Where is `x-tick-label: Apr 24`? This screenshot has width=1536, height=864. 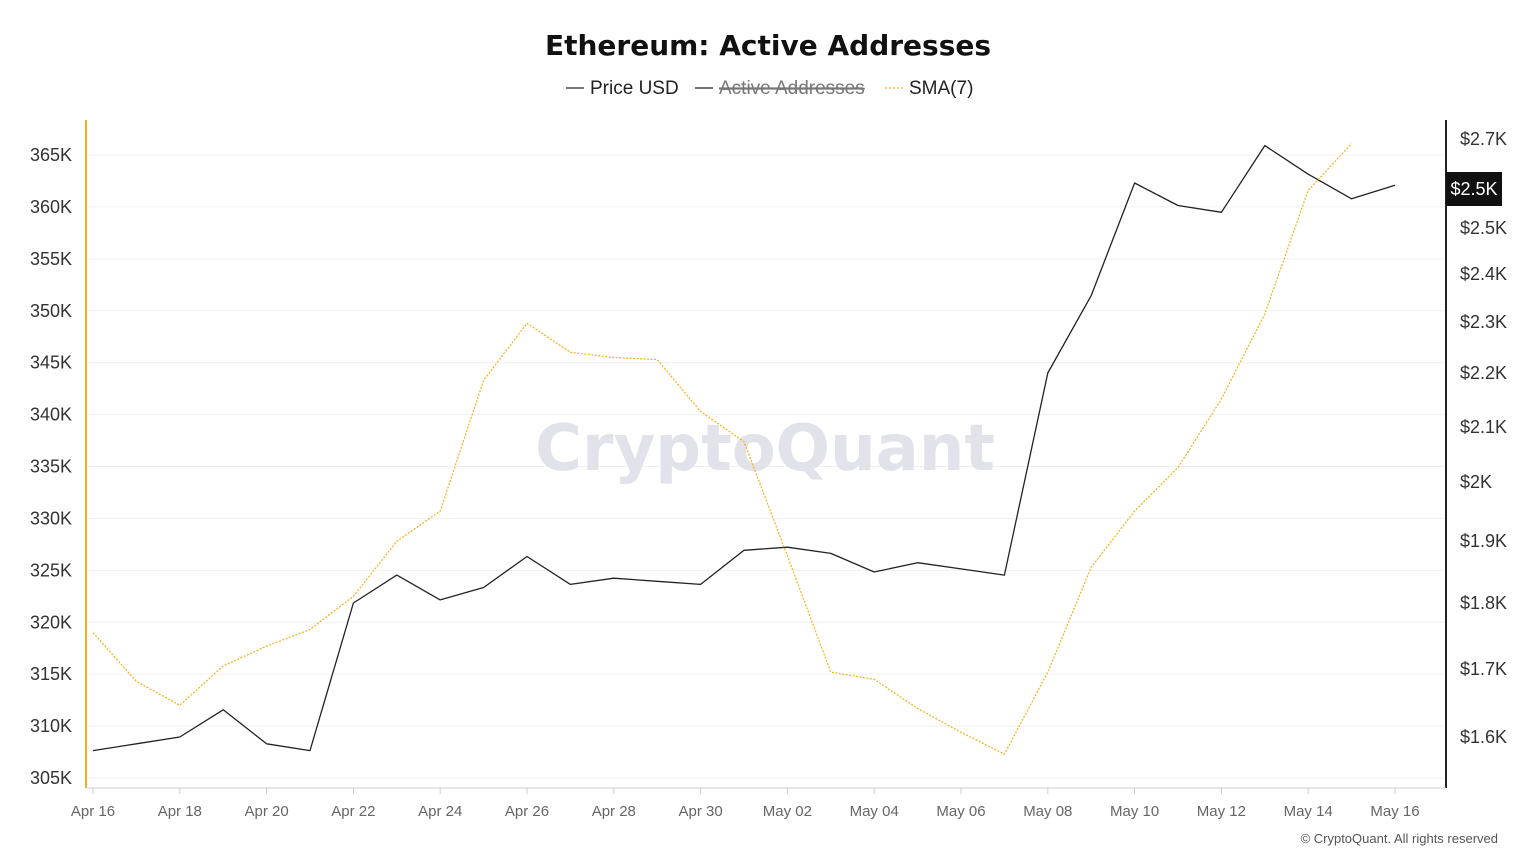
x-tick-label: Apr 24 is located at coordinates (440, 811).